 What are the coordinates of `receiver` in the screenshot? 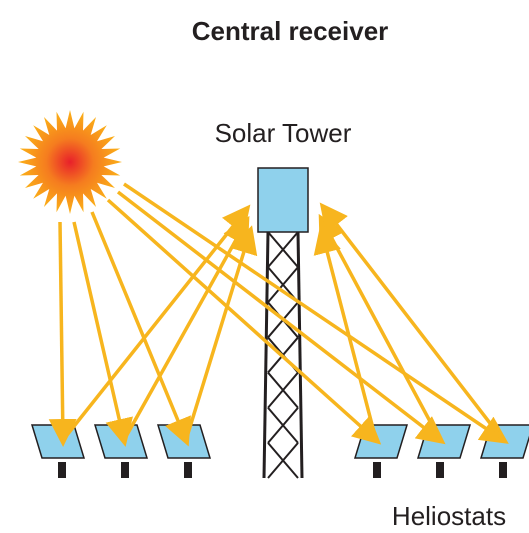 It's located at (283, 200).